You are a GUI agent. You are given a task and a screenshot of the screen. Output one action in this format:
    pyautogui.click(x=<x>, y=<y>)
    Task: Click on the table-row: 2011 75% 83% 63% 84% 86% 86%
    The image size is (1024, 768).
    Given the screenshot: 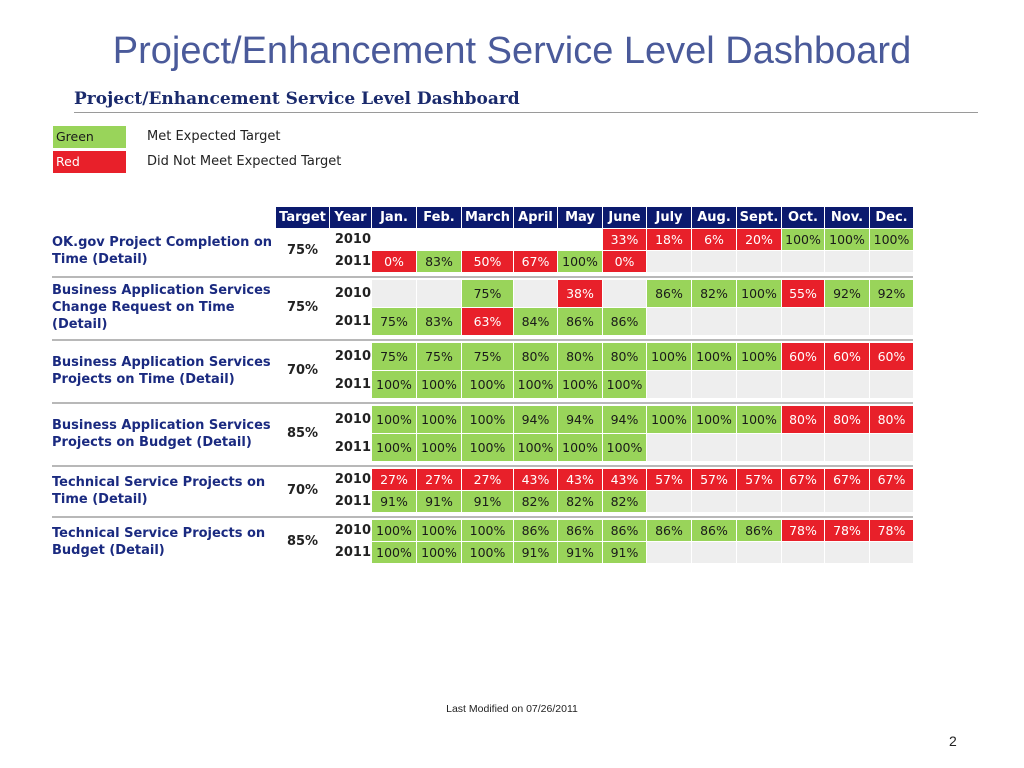 What is the action you would take?
    pyautogui.click(x=482, y=321)
    